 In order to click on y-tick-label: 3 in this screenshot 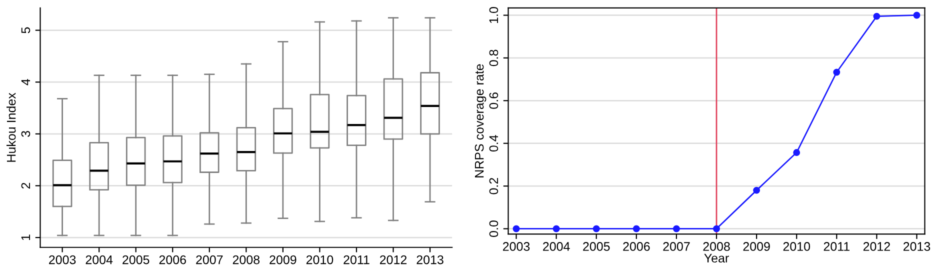, I will do `click(25, 133)`.